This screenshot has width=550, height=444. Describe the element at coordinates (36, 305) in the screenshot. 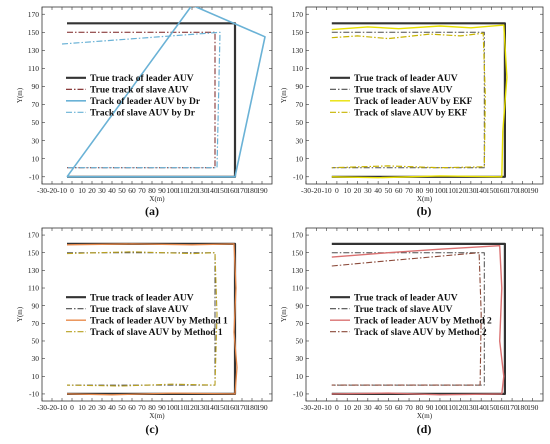

I see `y-tick-label: 90` at that location.